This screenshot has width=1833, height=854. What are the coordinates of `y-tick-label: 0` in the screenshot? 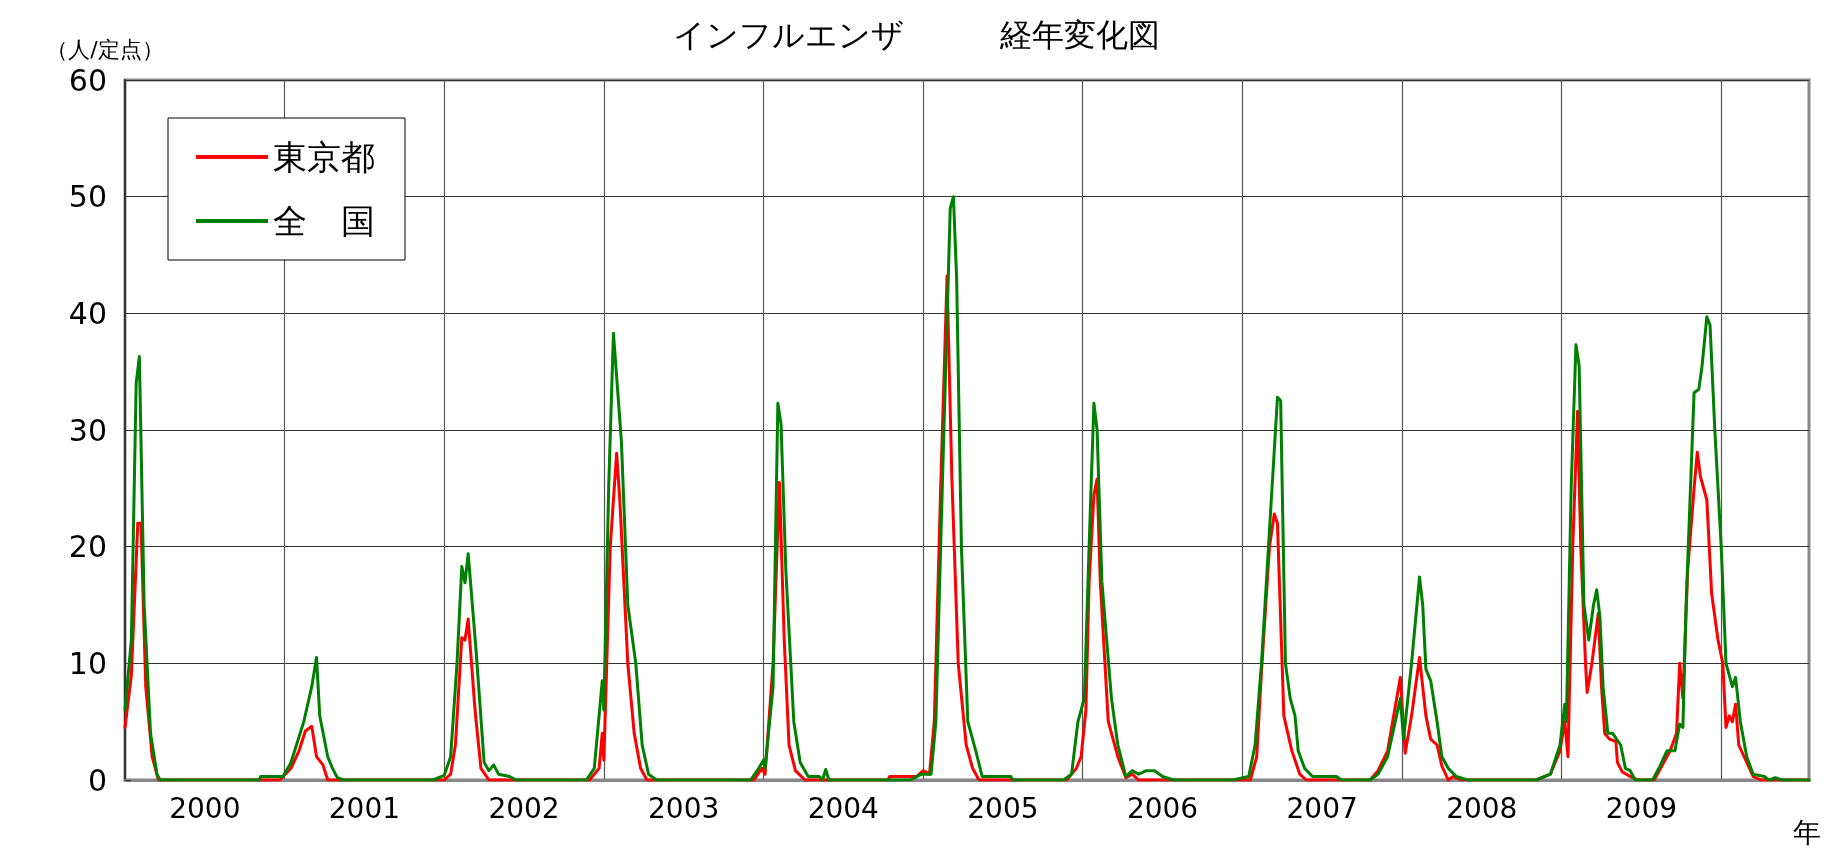 It's located at (97, 780).